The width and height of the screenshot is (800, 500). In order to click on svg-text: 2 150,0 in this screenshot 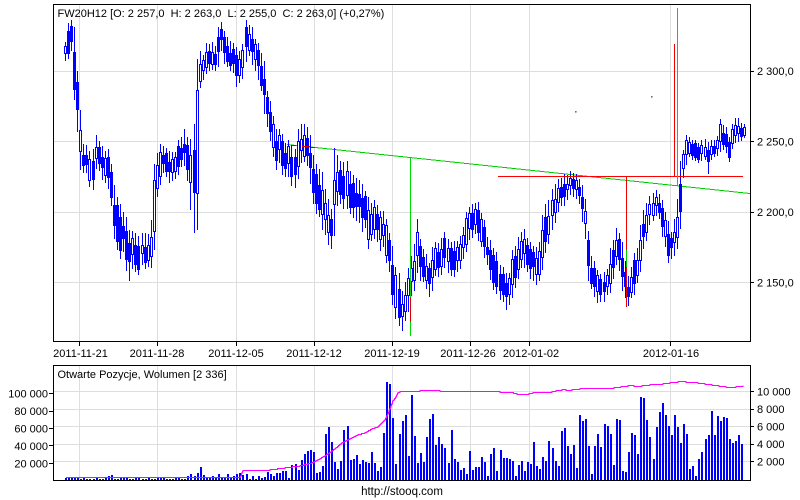, I will do `click(775, 284)`.